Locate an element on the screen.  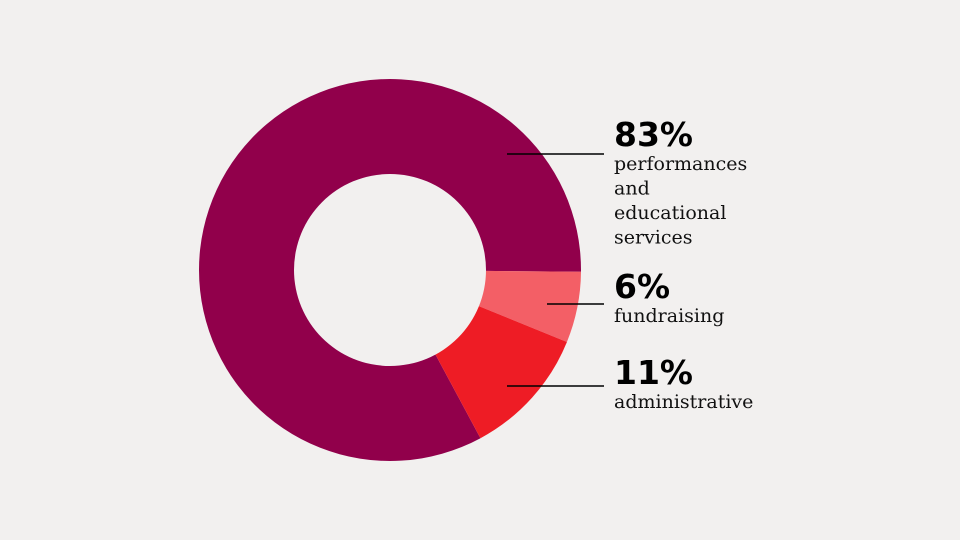
category-label-fundraising: fundraising is located at coordinates (669, 316).